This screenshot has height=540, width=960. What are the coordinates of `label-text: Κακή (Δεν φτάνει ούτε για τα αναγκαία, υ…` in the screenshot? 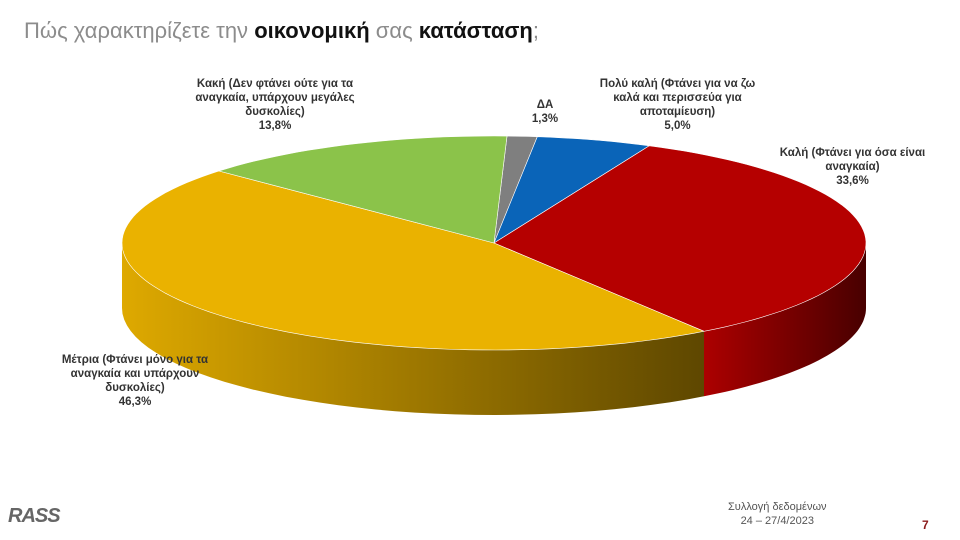 It's located at (275, 98).